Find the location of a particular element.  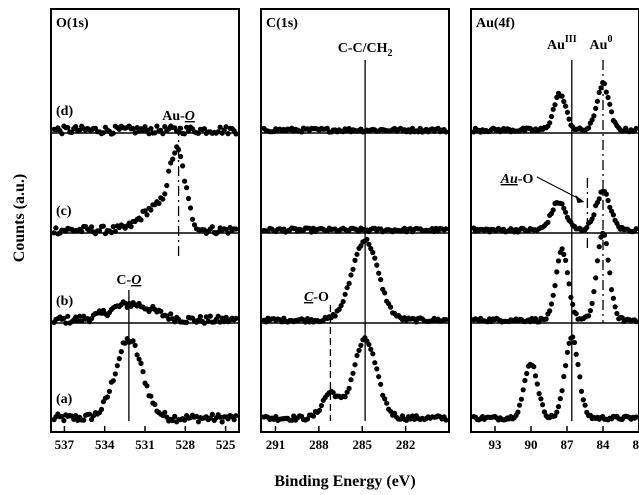

reference-label: AuIII is located at coordinates (562, 43).